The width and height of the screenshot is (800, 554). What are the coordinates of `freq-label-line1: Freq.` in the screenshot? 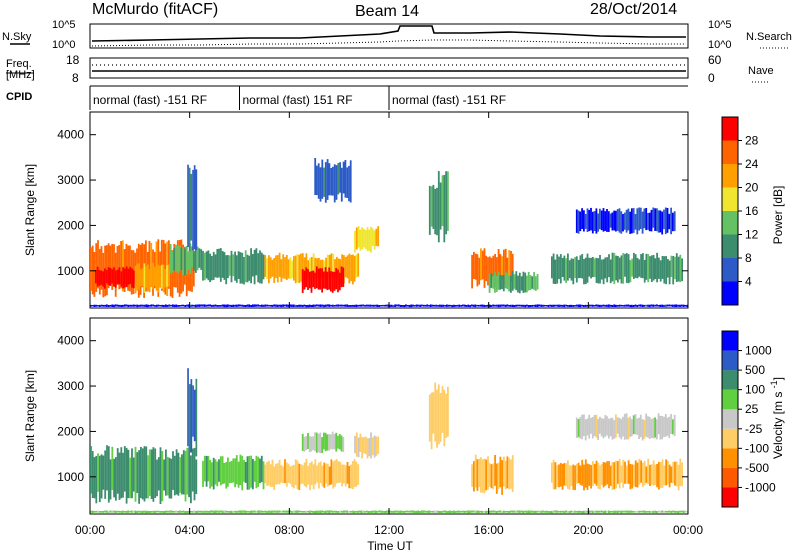 It's located at (19, 64).